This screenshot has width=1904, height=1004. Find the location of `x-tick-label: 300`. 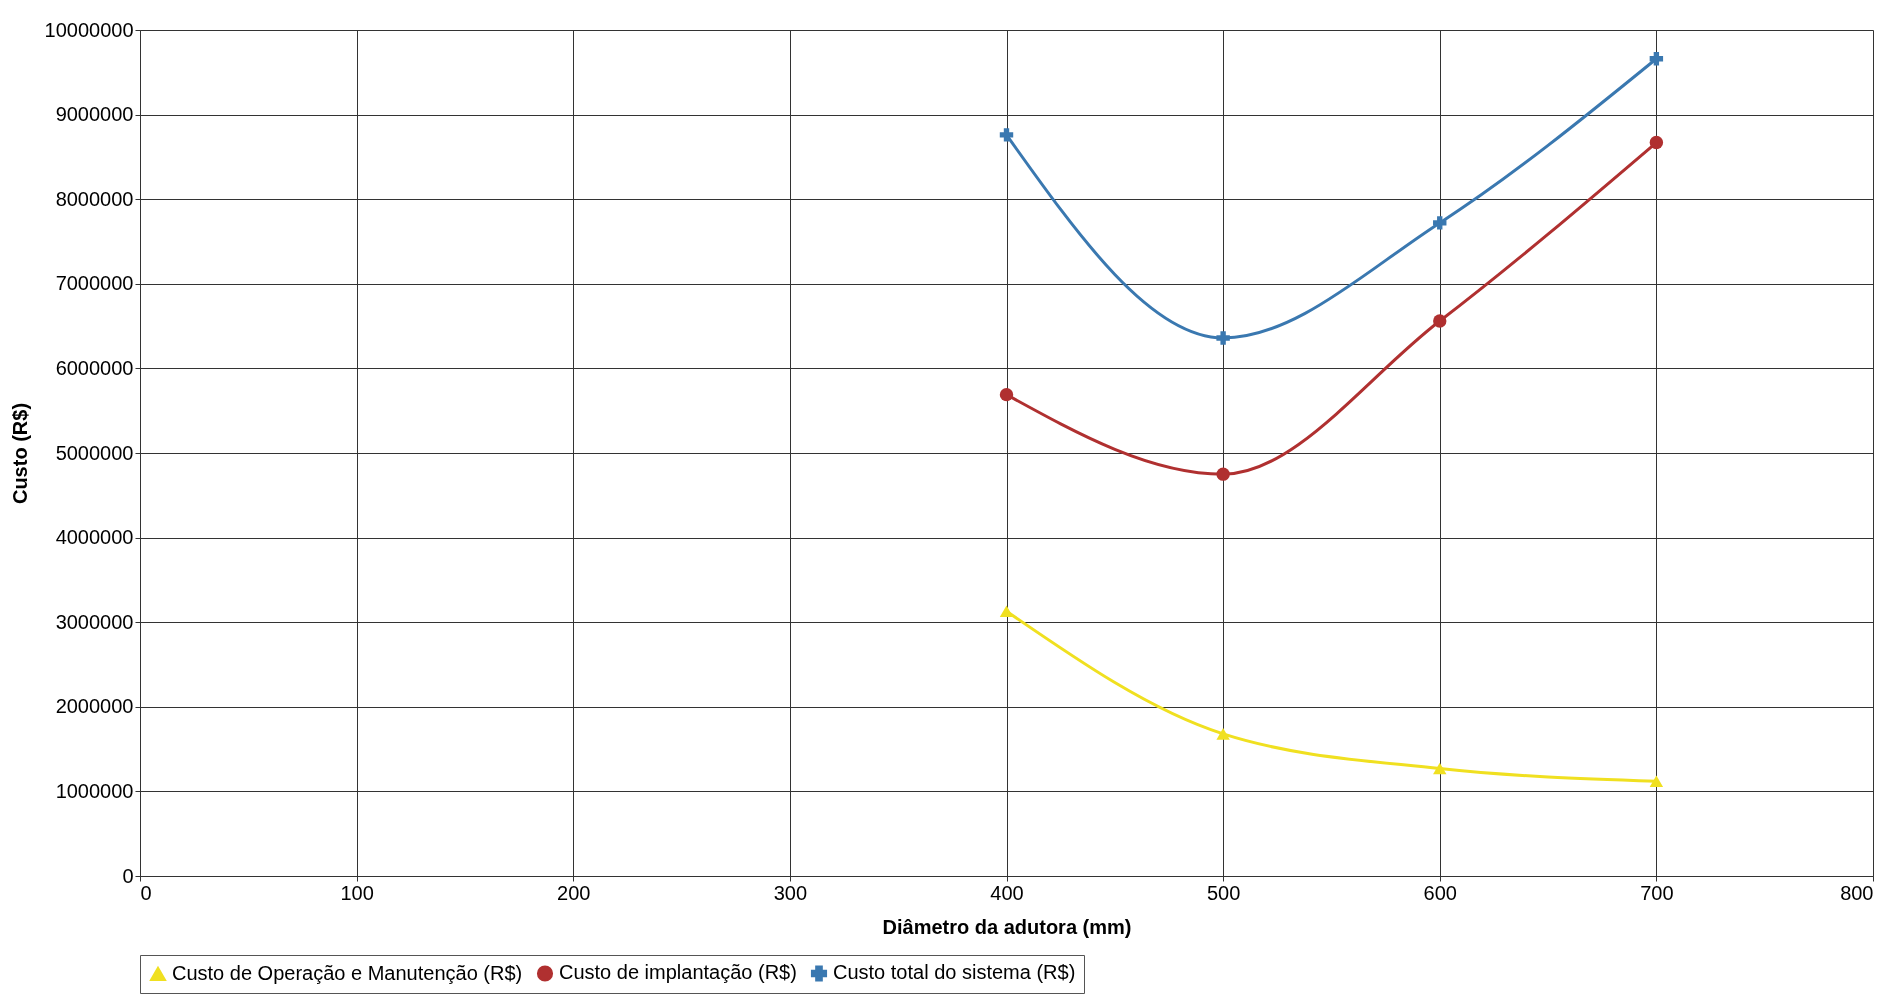

x-tick-label: 300 is located at coordinates (790, 892).